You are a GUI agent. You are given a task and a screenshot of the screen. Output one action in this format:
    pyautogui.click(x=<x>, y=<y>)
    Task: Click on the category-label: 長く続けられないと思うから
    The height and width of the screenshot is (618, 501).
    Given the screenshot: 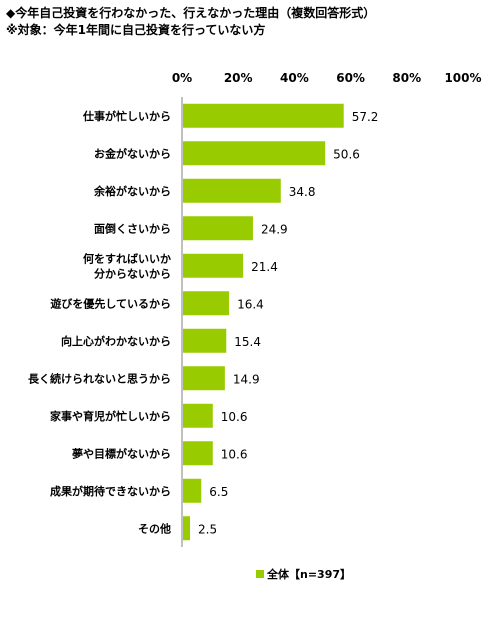 What is the action you would take?
    pyautogui.click(x=99, y=378)
    